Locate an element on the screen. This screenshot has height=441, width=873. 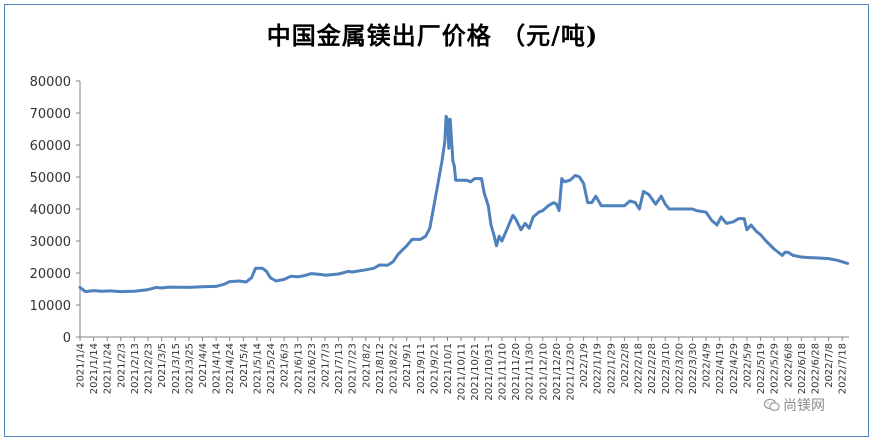
x-tick-label: 2021/10/21 is located at coordinates (475, 372).